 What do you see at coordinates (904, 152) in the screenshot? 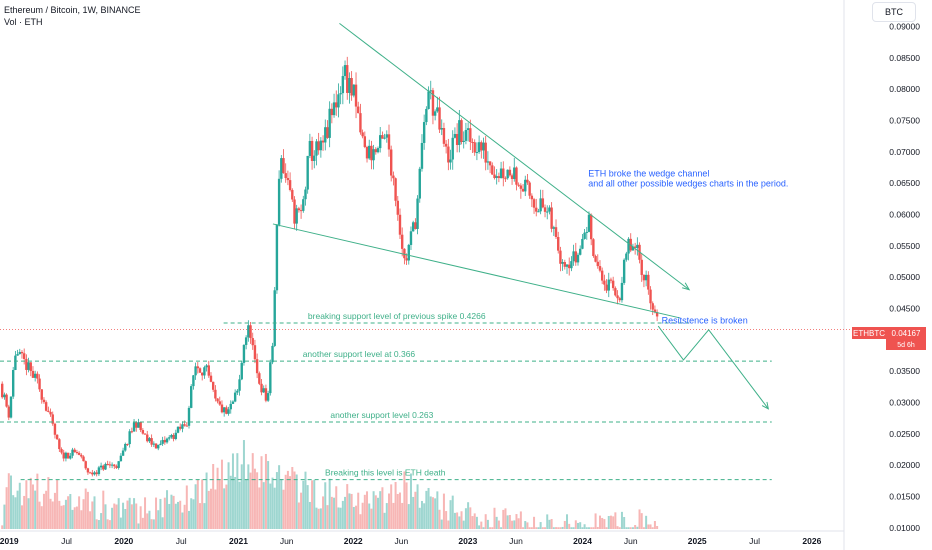
I see `y-tick-label: 0.07000` at bounding box center [904, 152].